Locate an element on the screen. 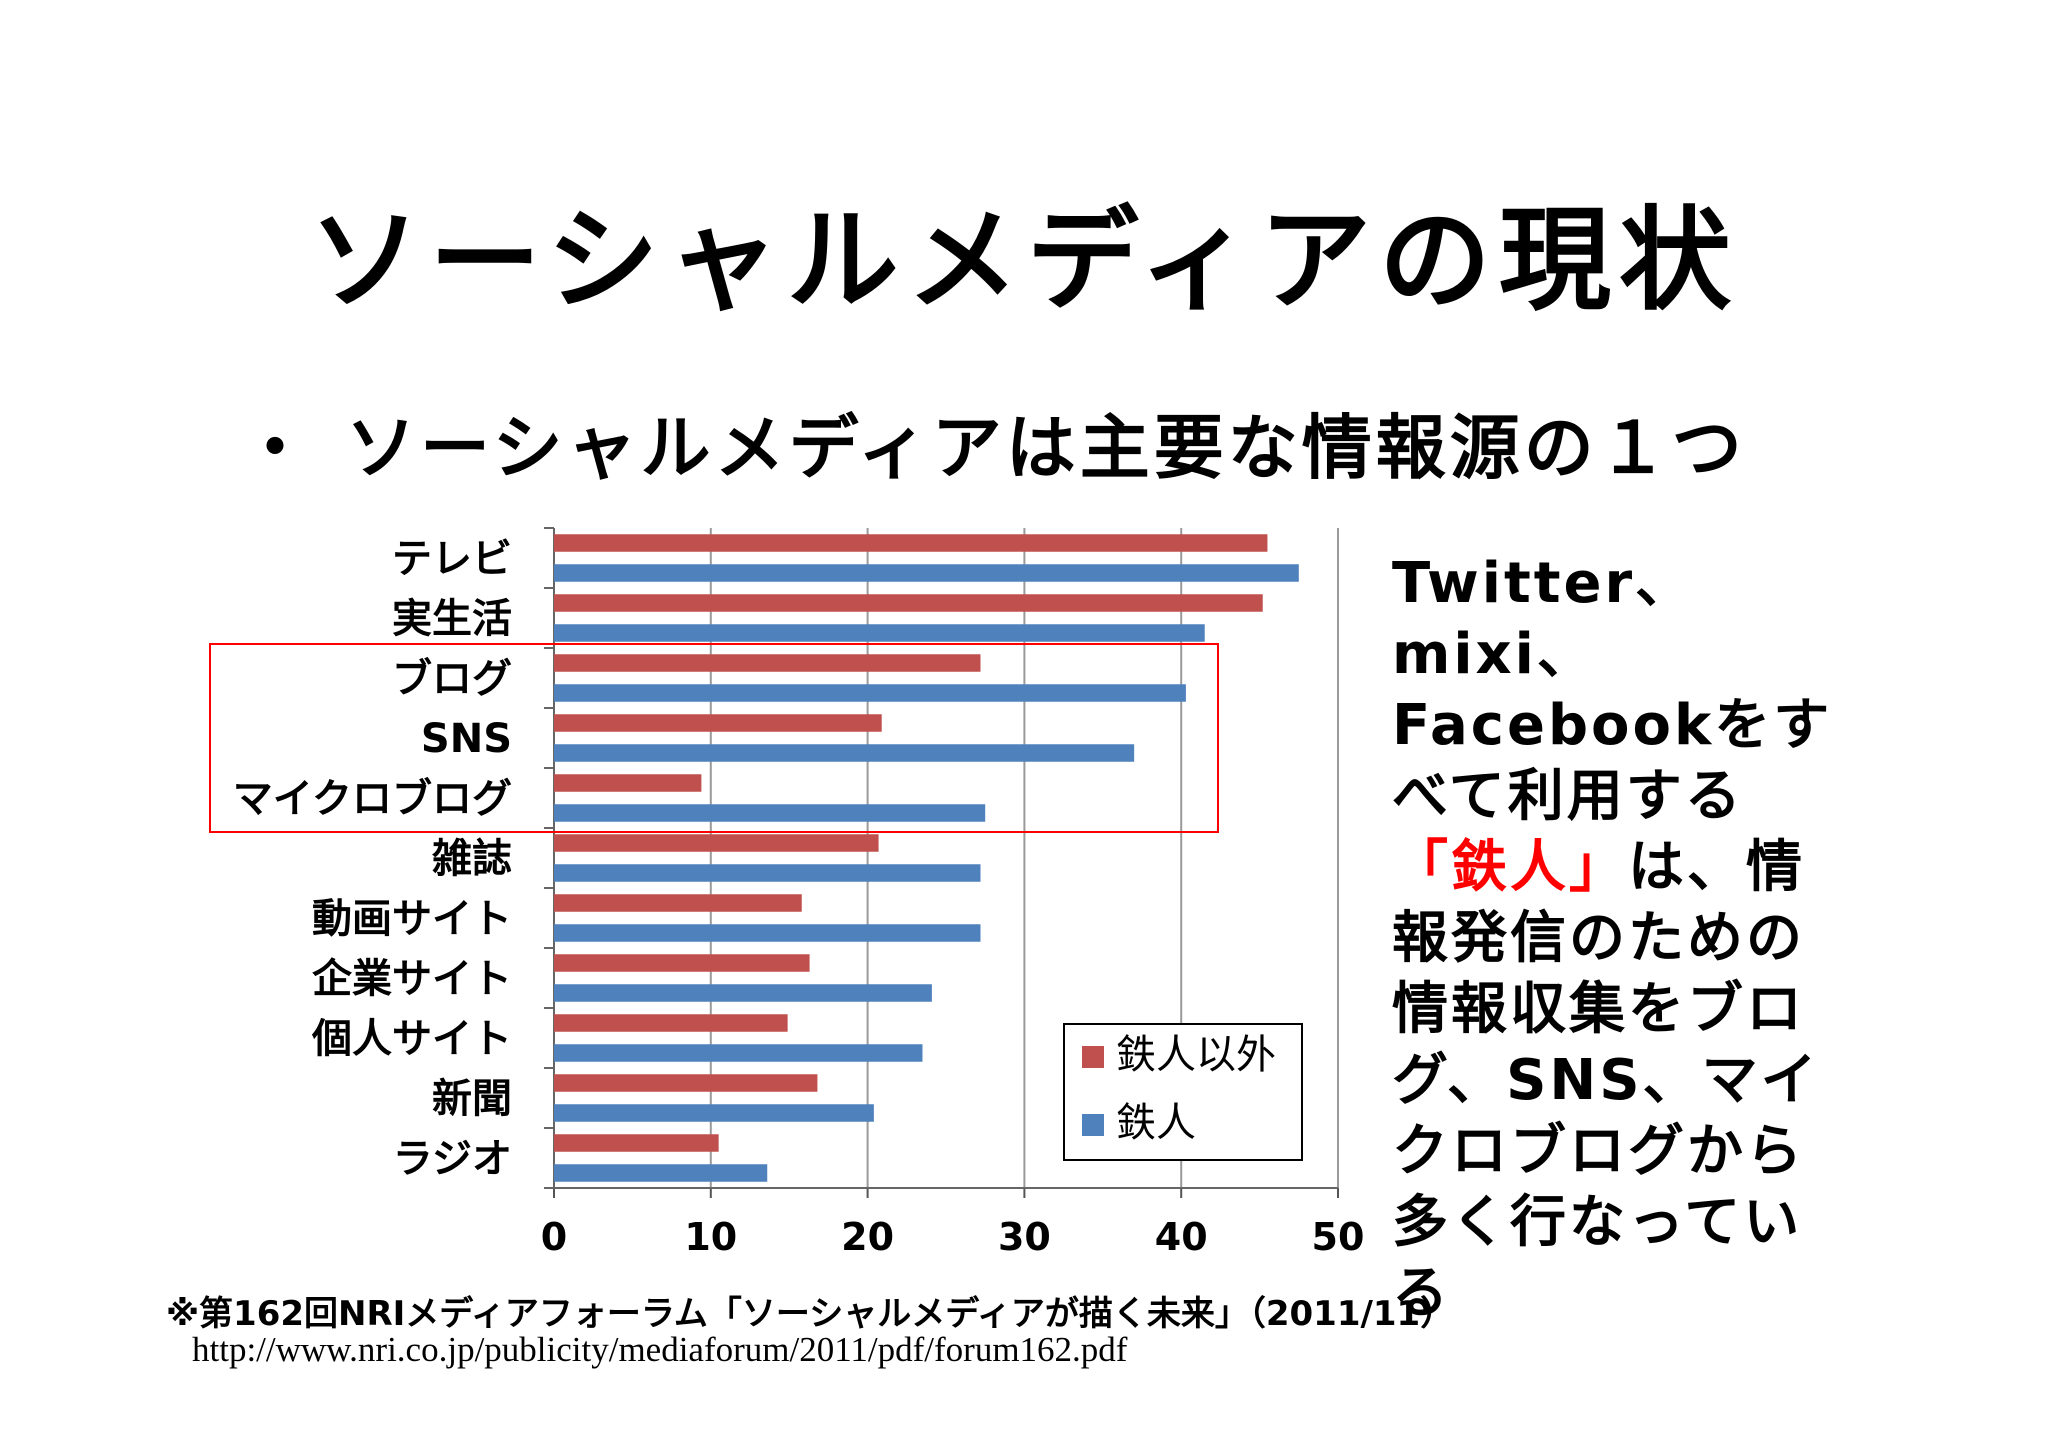 The width and height of the screenshot is (2048, 1448). category-label: 企業サイト is located at coordinates (412, 979).